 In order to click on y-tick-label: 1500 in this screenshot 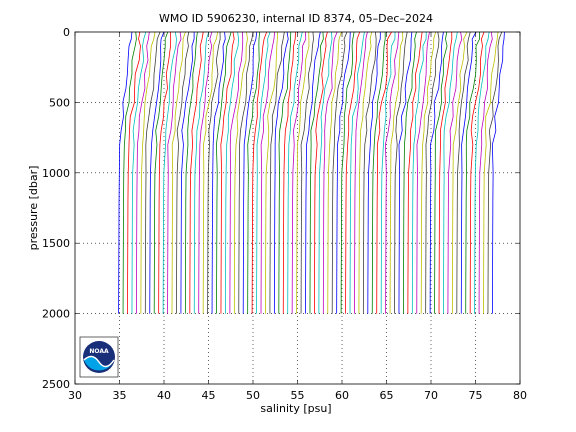, I will do `click(56, 243)`.